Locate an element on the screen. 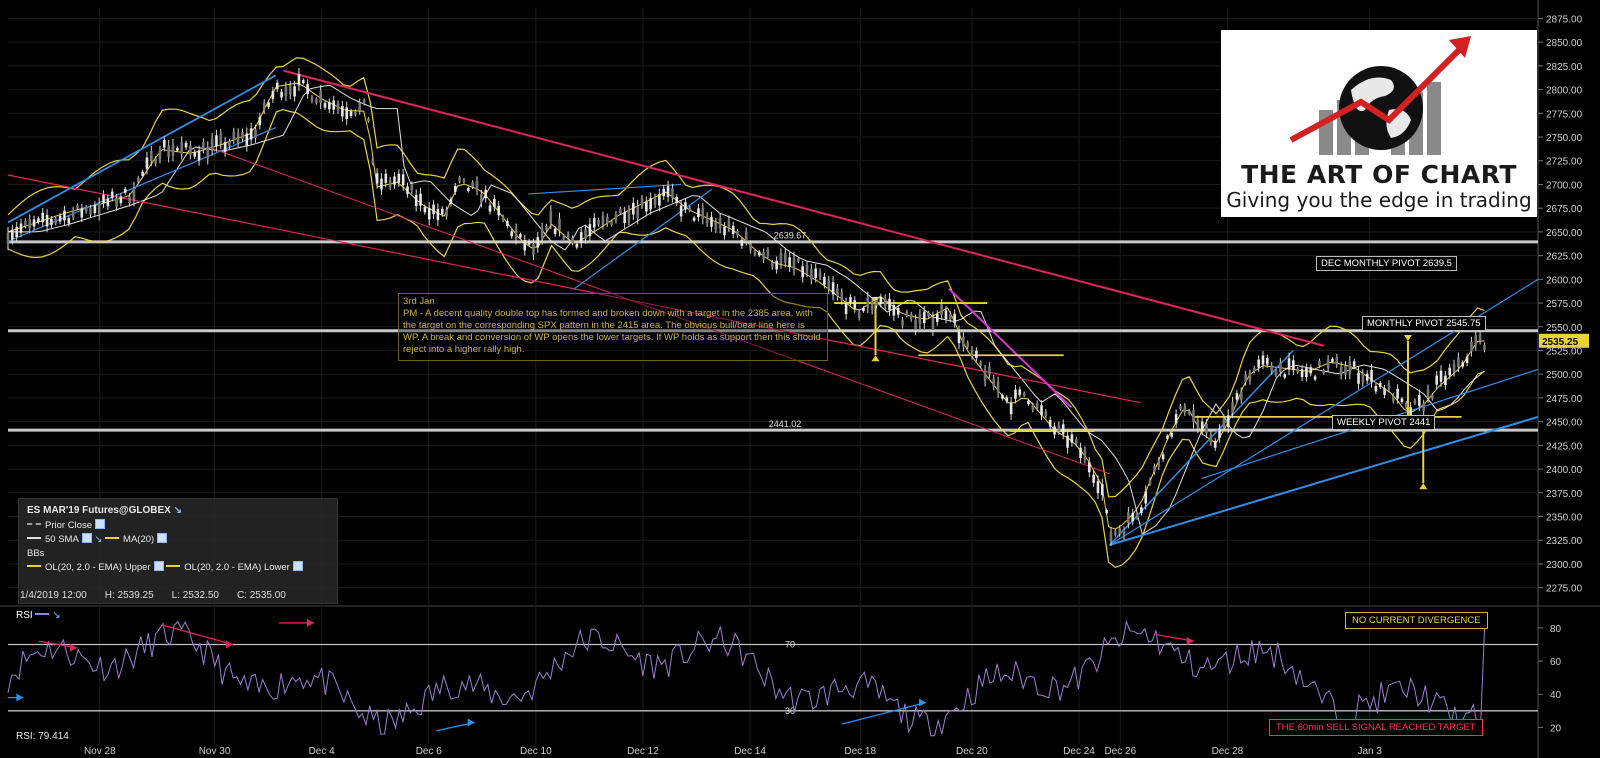 The image size is (1600, 758). upper-band-checkbox is located at coordinates (158, 566).